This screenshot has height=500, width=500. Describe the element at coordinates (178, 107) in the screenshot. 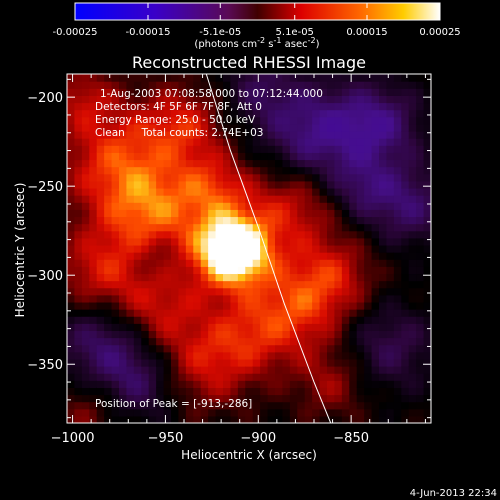

I see `annotation-detectors: Detectors: 4F 5F 6F 7F 8F, Att 0` at that location.